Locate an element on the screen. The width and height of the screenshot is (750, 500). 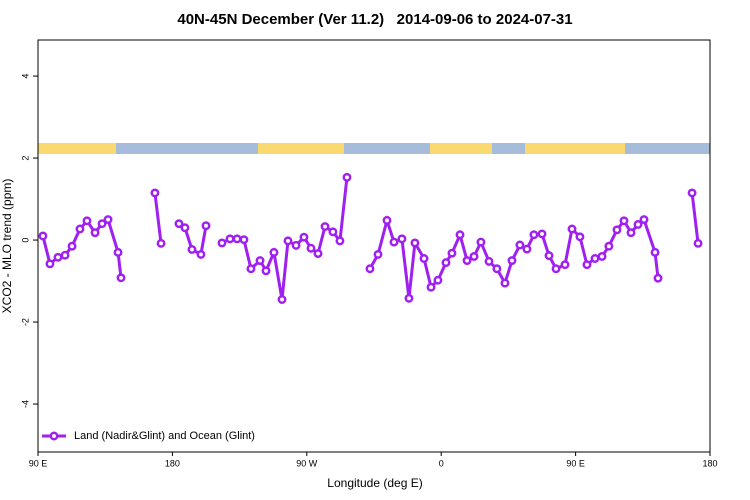
x-tick-label: 0 is located at coordinates (441, 463).